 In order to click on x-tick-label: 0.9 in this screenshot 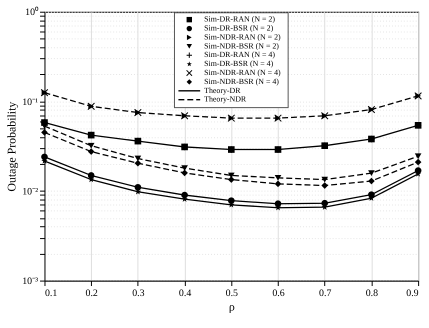, I will do `click(412, 293)`.